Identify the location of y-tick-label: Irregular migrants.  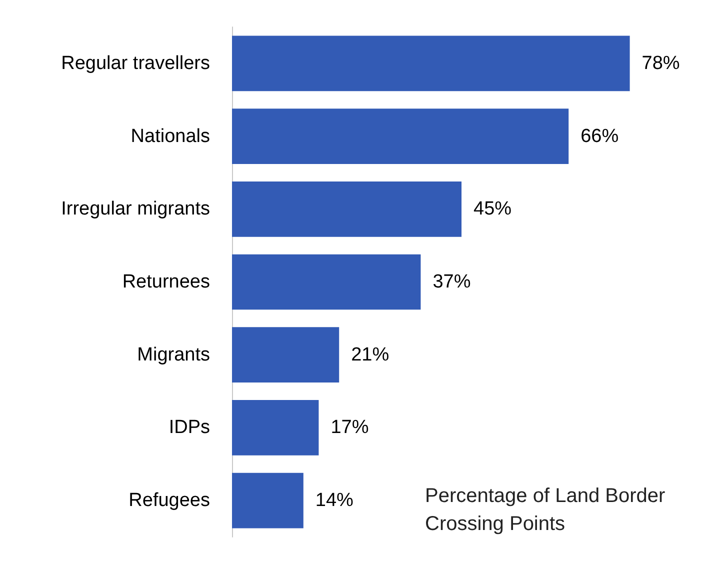
(135, 209).